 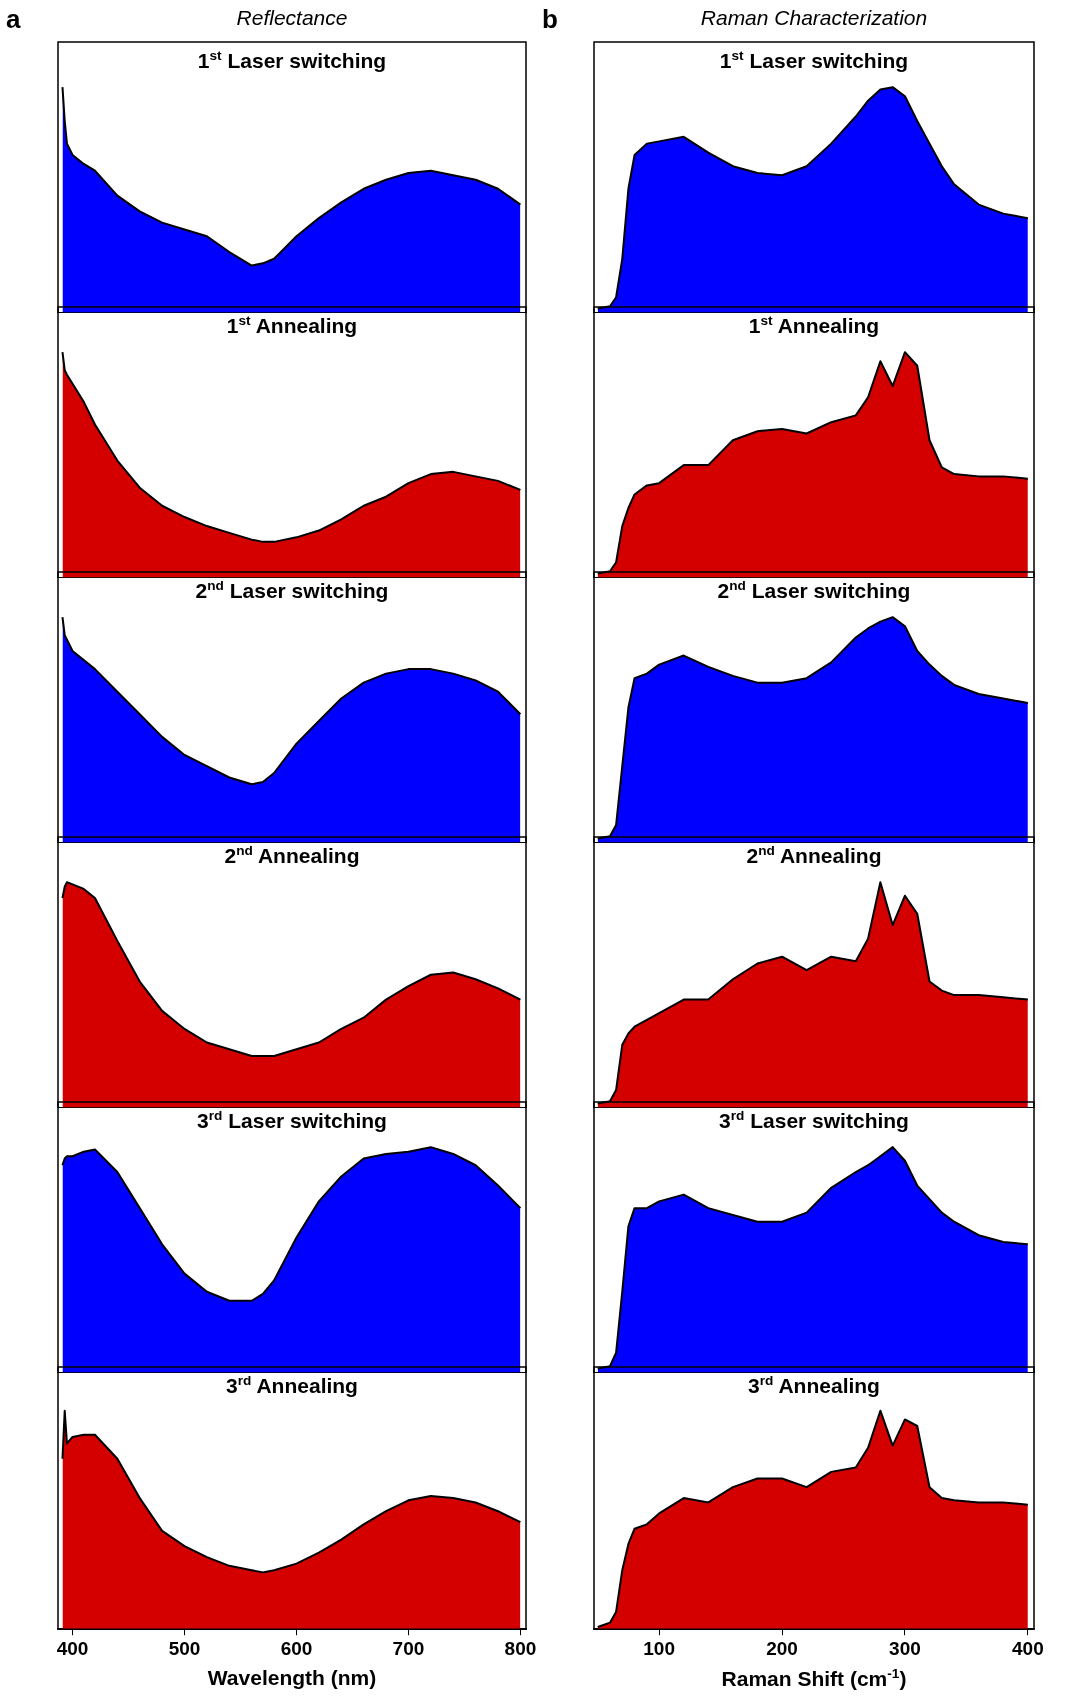 I want to click on text: b, so click(x=550, y=19).